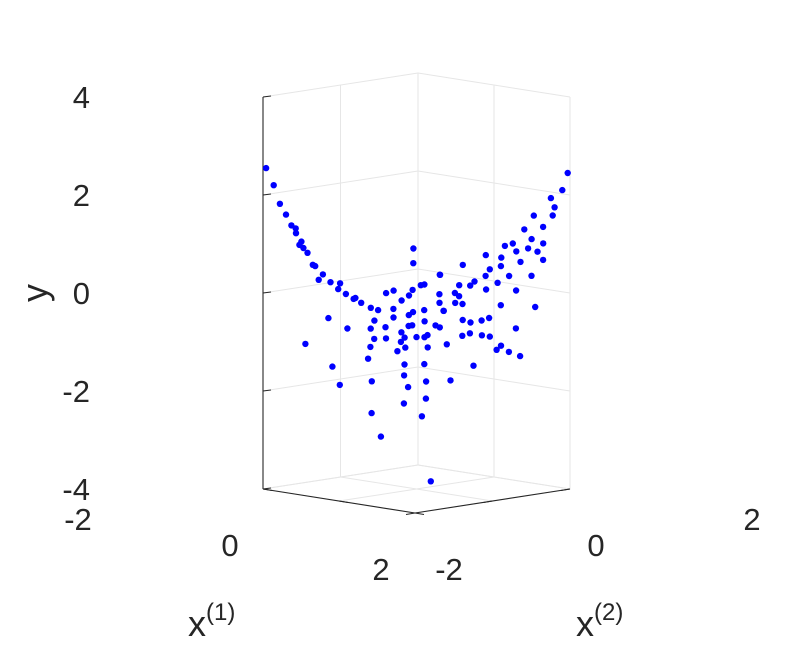 This screenshot has height=646, width=798. Describe the element at coordinates (211, 621) in the screenshot. I see `x1-axis-label: x(1)` at that location.